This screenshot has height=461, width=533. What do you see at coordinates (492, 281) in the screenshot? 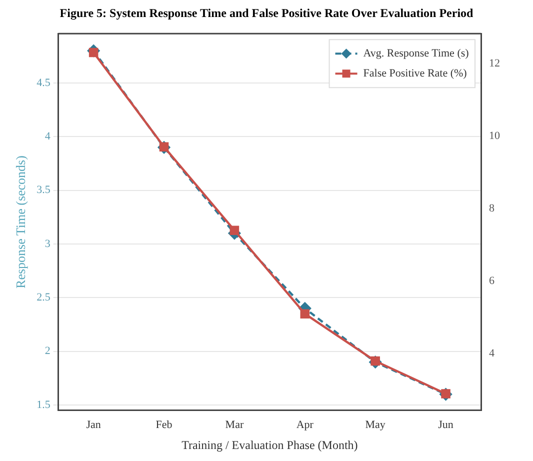
I see `y2-tick-label: 6` at bounding box center [492, 281].